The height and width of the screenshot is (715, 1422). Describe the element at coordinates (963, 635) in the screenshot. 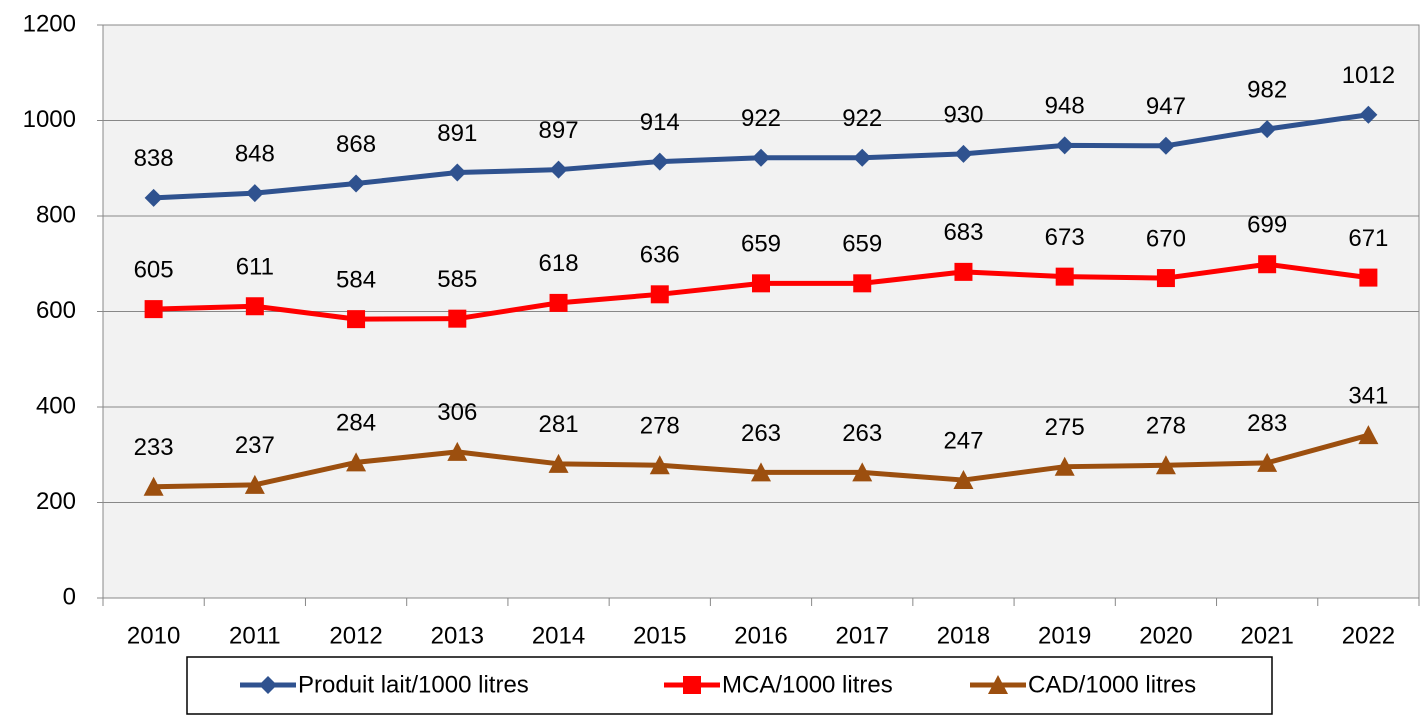

I see `x-tick-label: 2018` at that location.